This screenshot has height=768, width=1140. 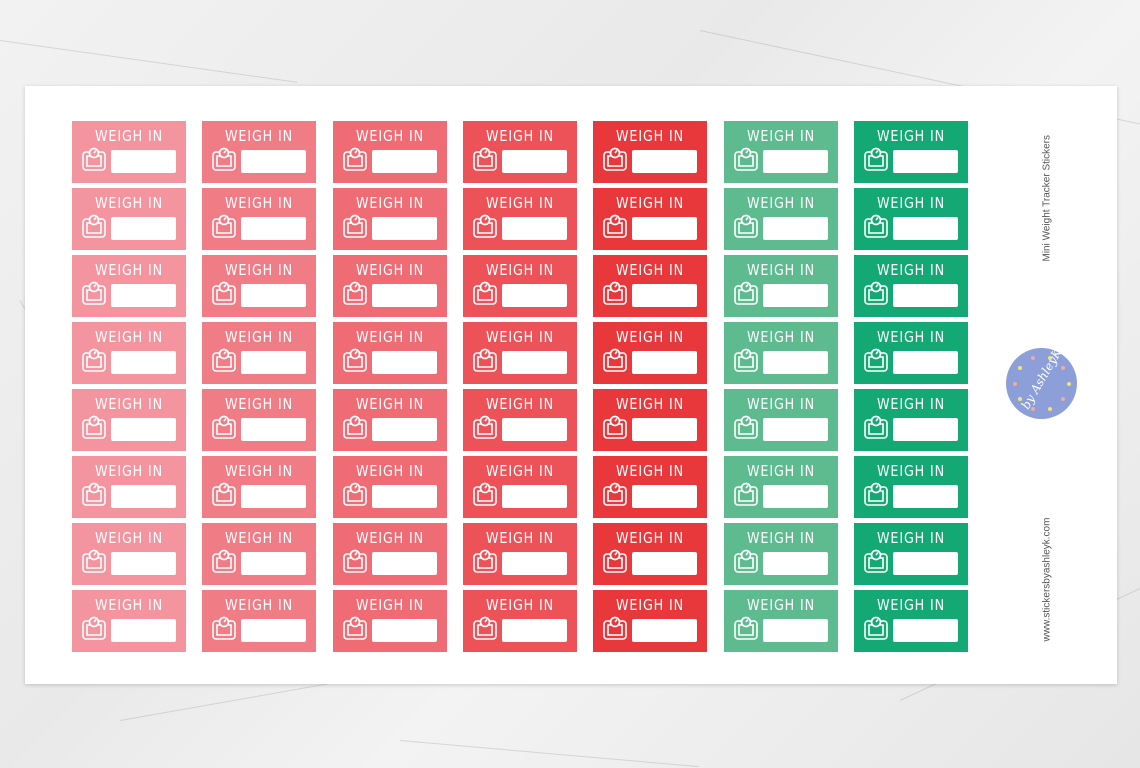 I want to click on marble-vein, so click(x=149, y=61).